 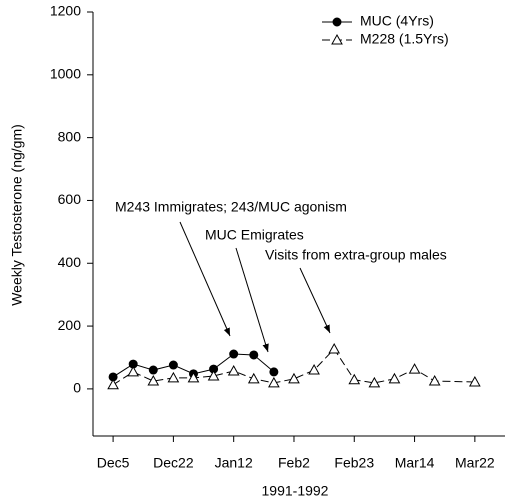 I want to click on x-tick-label: Feb23, so click(x=354, y=463).